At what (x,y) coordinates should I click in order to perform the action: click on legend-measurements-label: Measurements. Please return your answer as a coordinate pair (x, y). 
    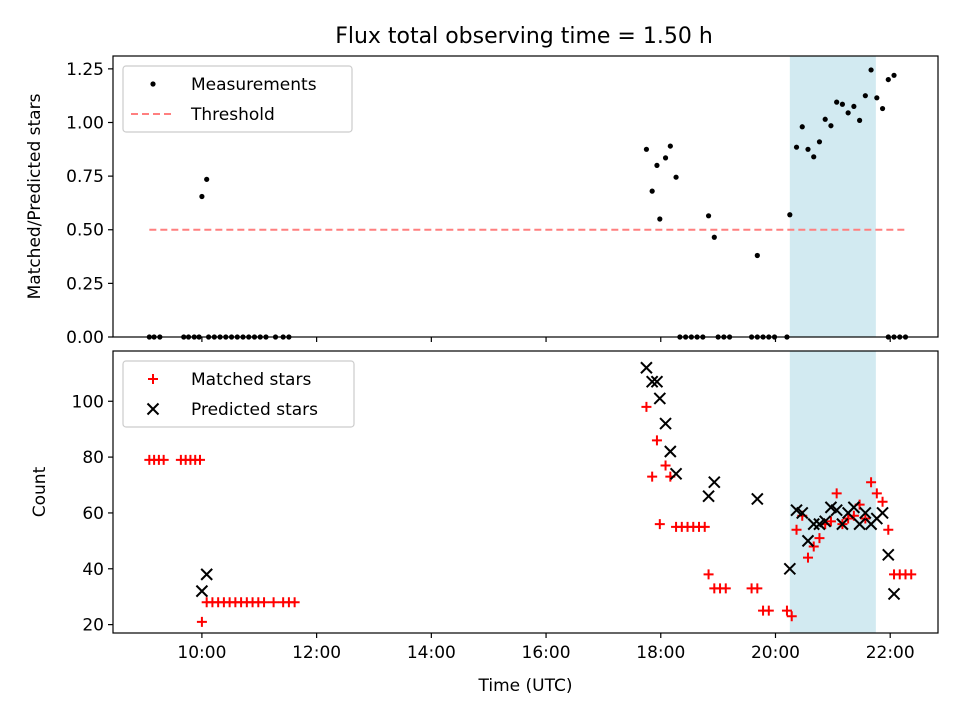
    Looking at the image, I should click on (254, 85).